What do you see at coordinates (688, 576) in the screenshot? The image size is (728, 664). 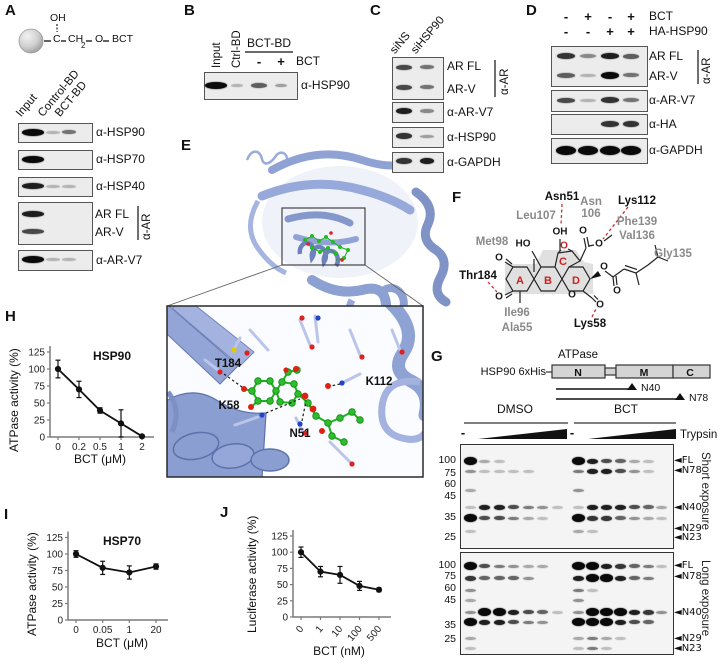 I see `fragment-arrow-label: ◄N78` at bounding box center [688, 576].